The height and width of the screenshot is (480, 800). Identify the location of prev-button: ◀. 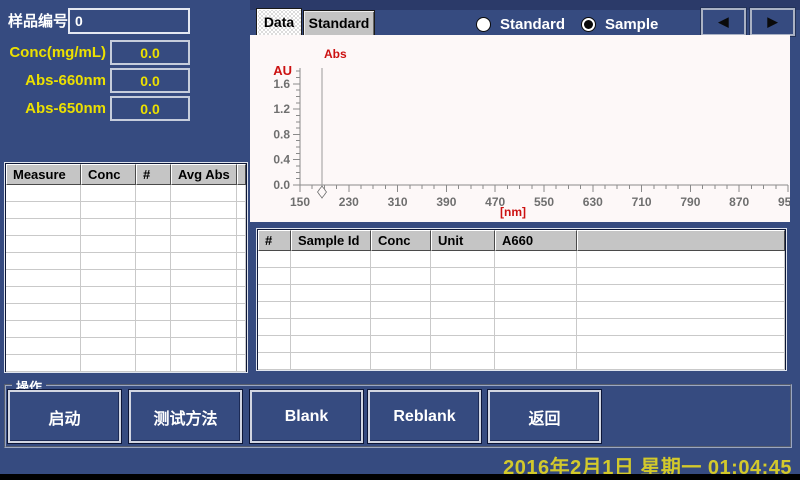
(723, 22).